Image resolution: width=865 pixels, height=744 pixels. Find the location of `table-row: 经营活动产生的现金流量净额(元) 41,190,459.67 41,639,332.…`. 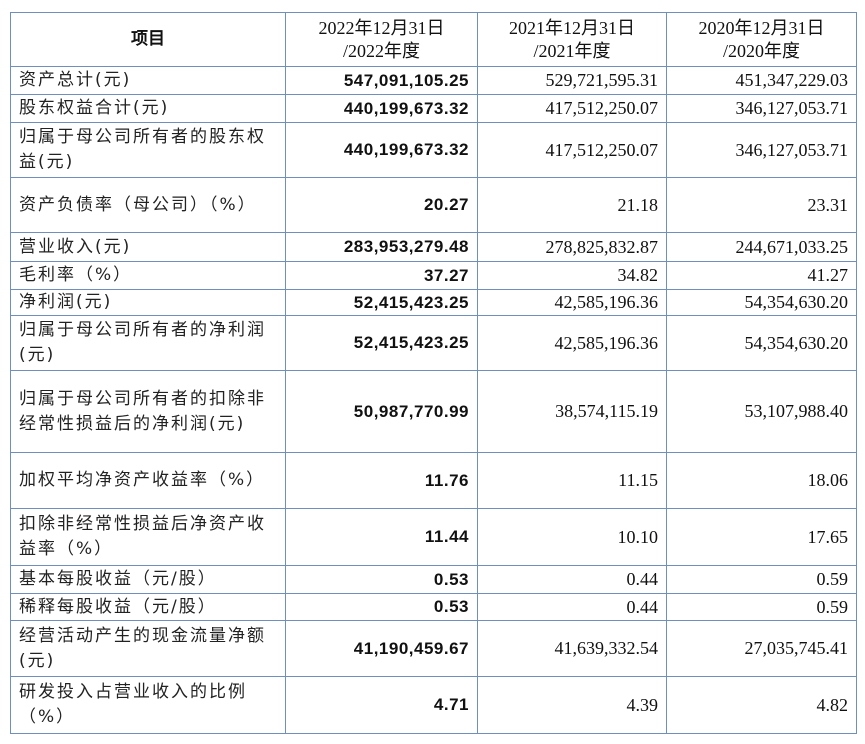

table-row: 经营活动产生的现金流量净额(元) 41,190,459.67 41,639,332.… is located at coordinates (433, 648).